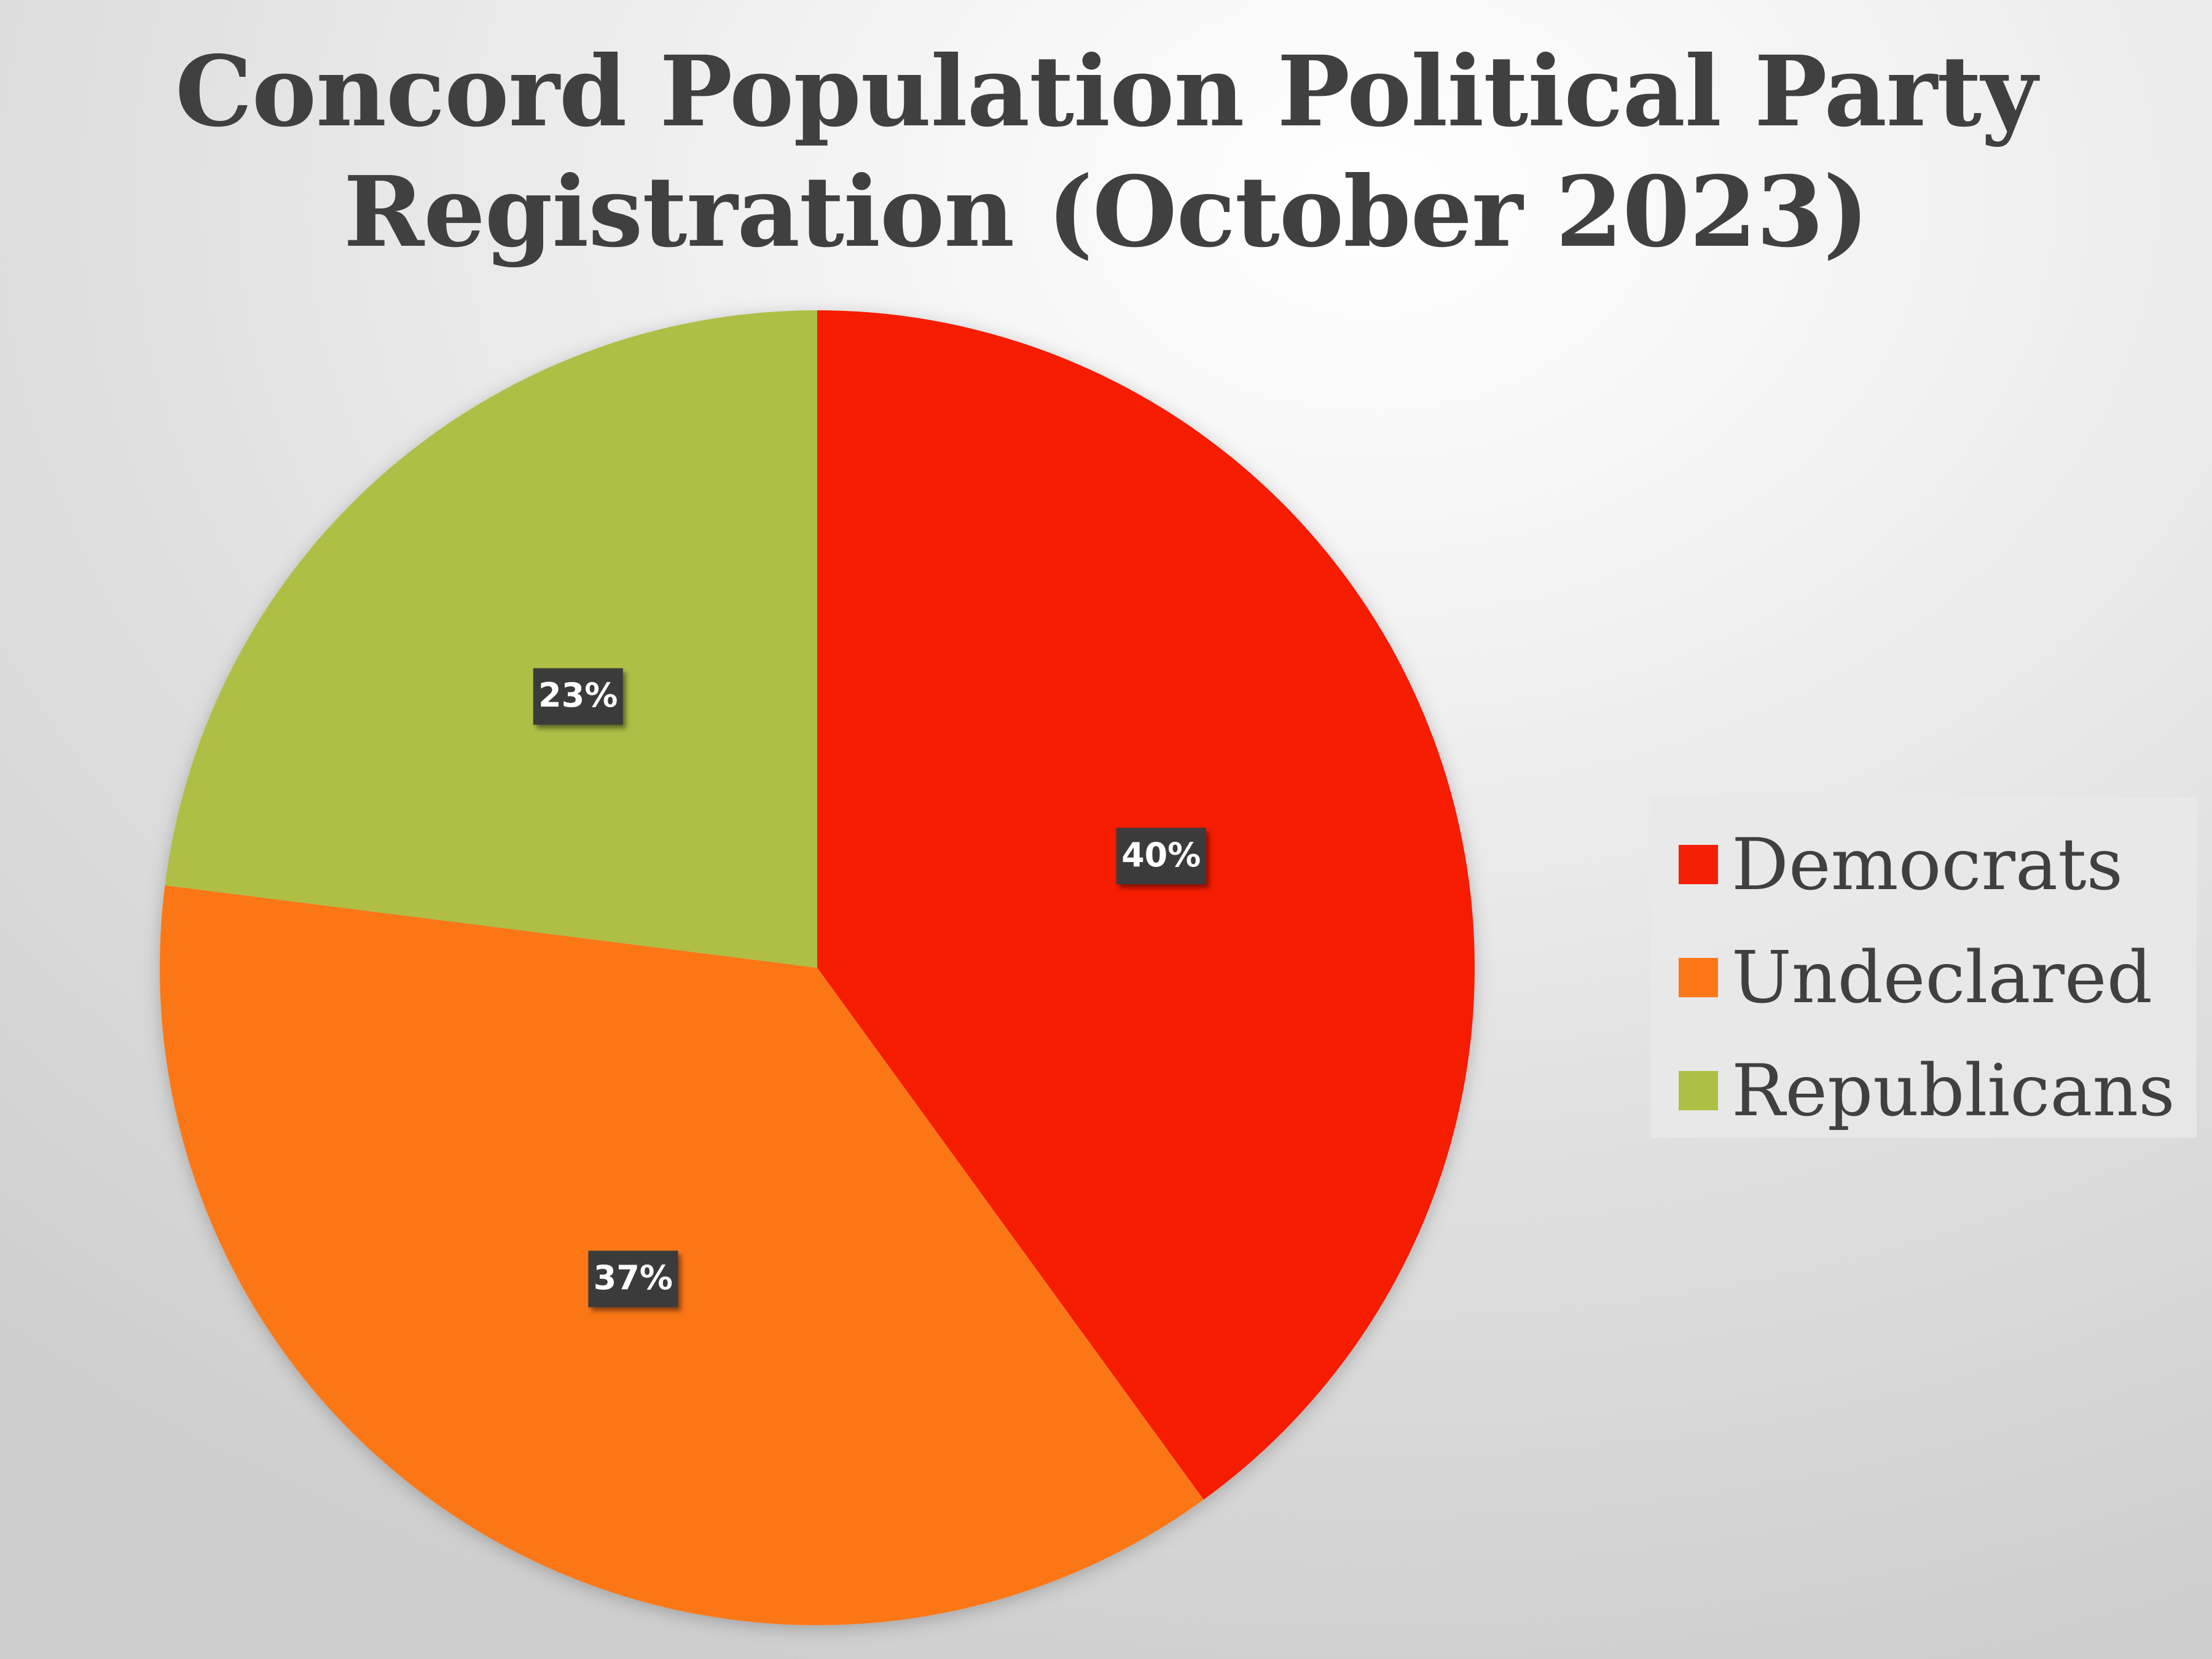  Describe the element at coordinates (1953, 1090) in the screenshot. I see `legend-label: Republicans` at that location.